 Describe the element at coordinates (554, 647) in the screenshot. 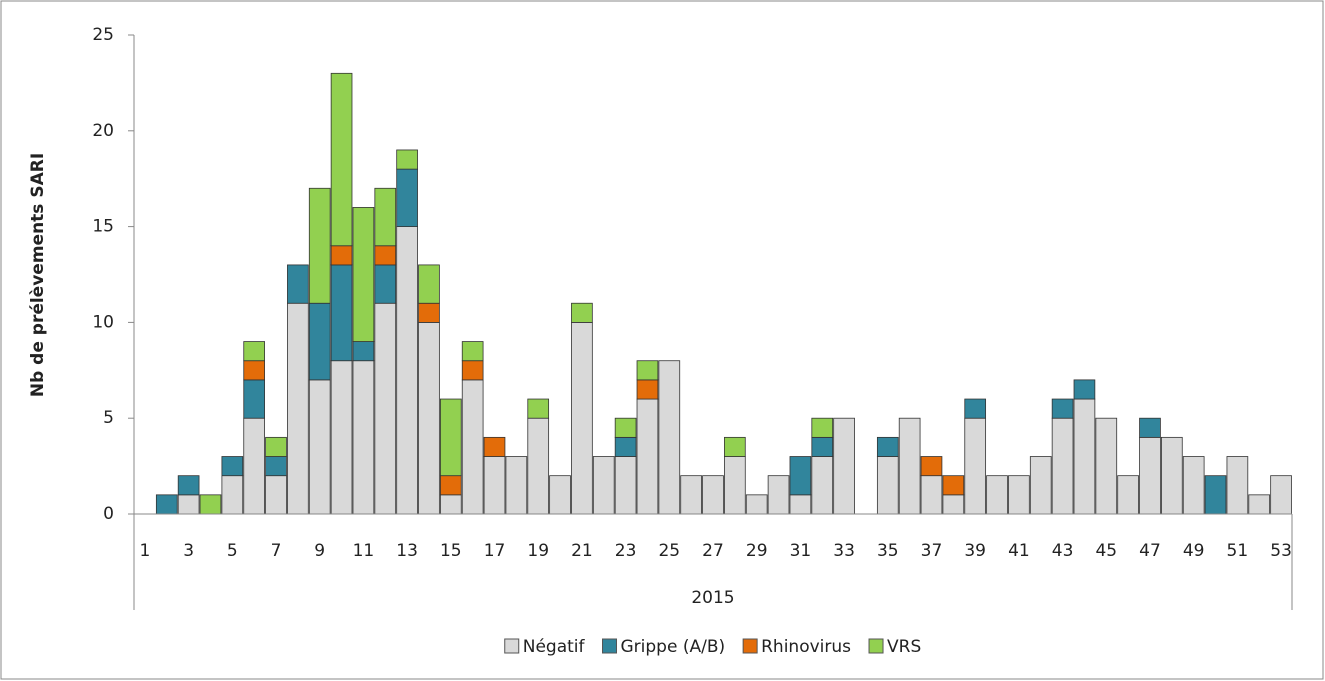

I see `legend-label: Négatif` at that location.